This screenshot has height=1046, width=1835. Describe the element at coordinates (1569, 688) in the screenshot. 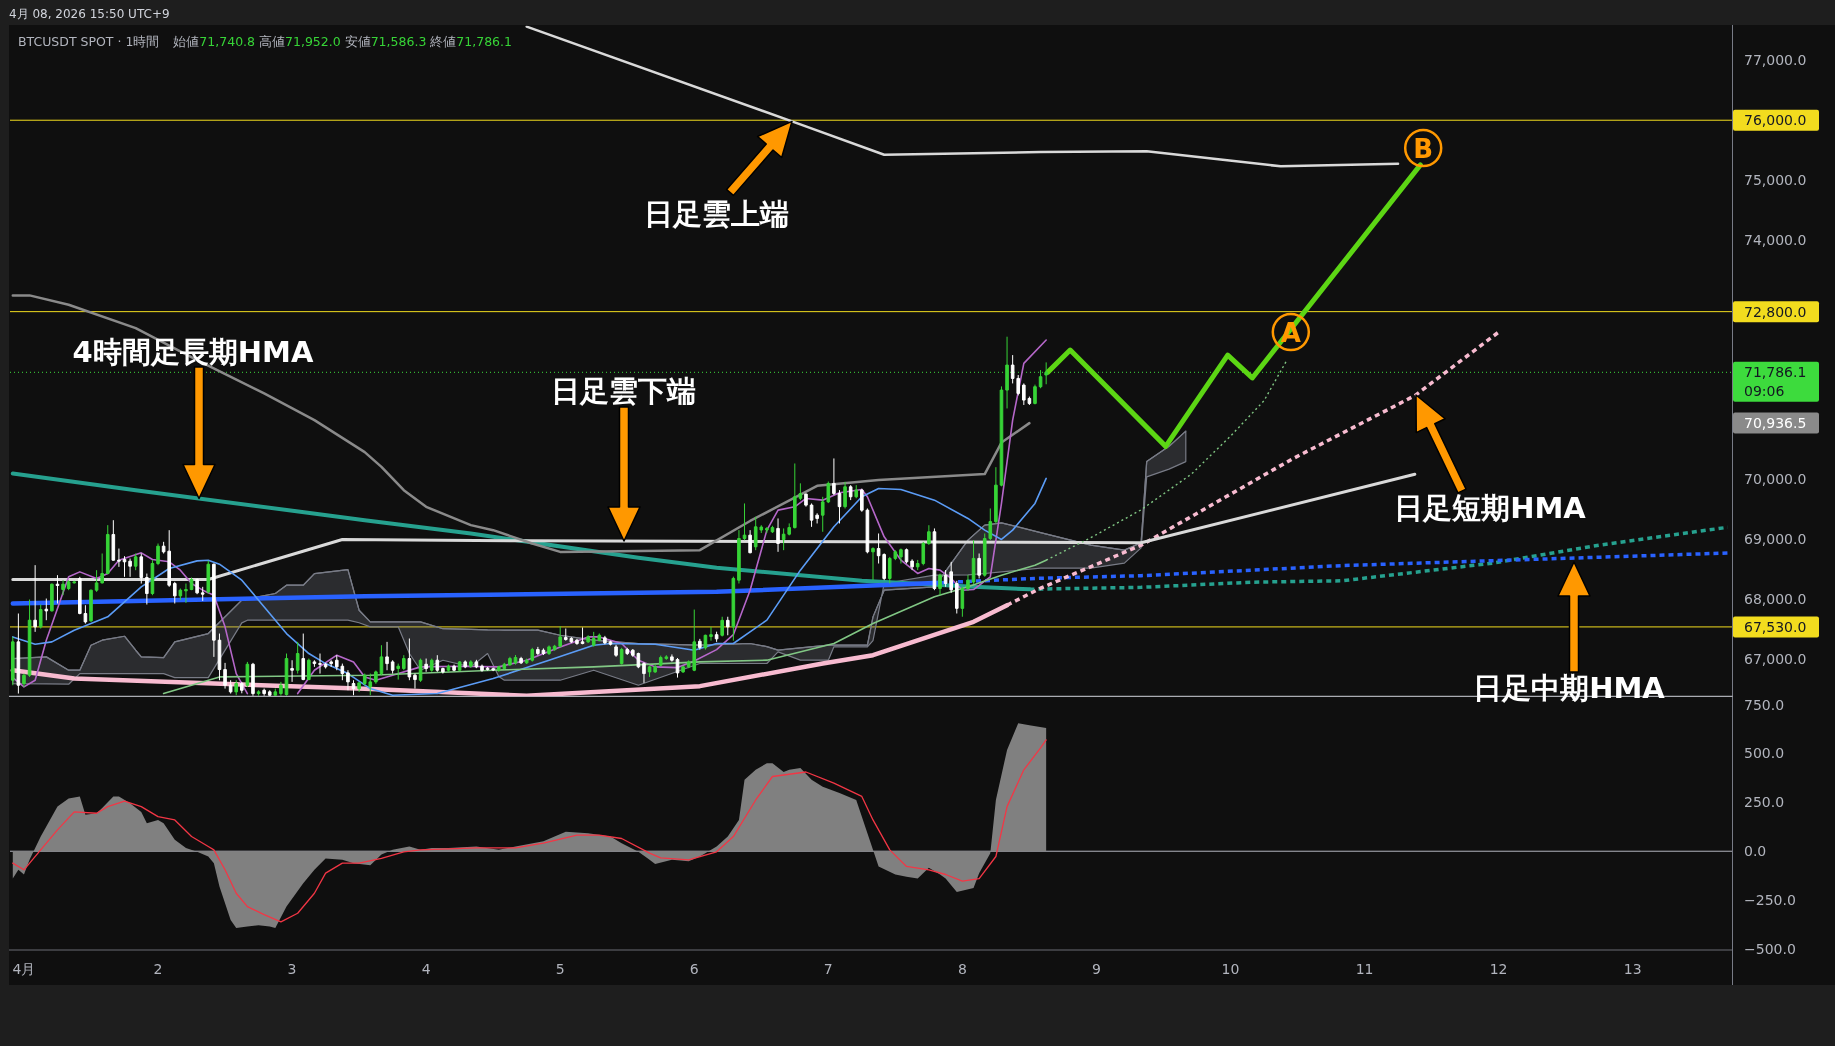

I see `annotation: 日足中期HMA` at that location.